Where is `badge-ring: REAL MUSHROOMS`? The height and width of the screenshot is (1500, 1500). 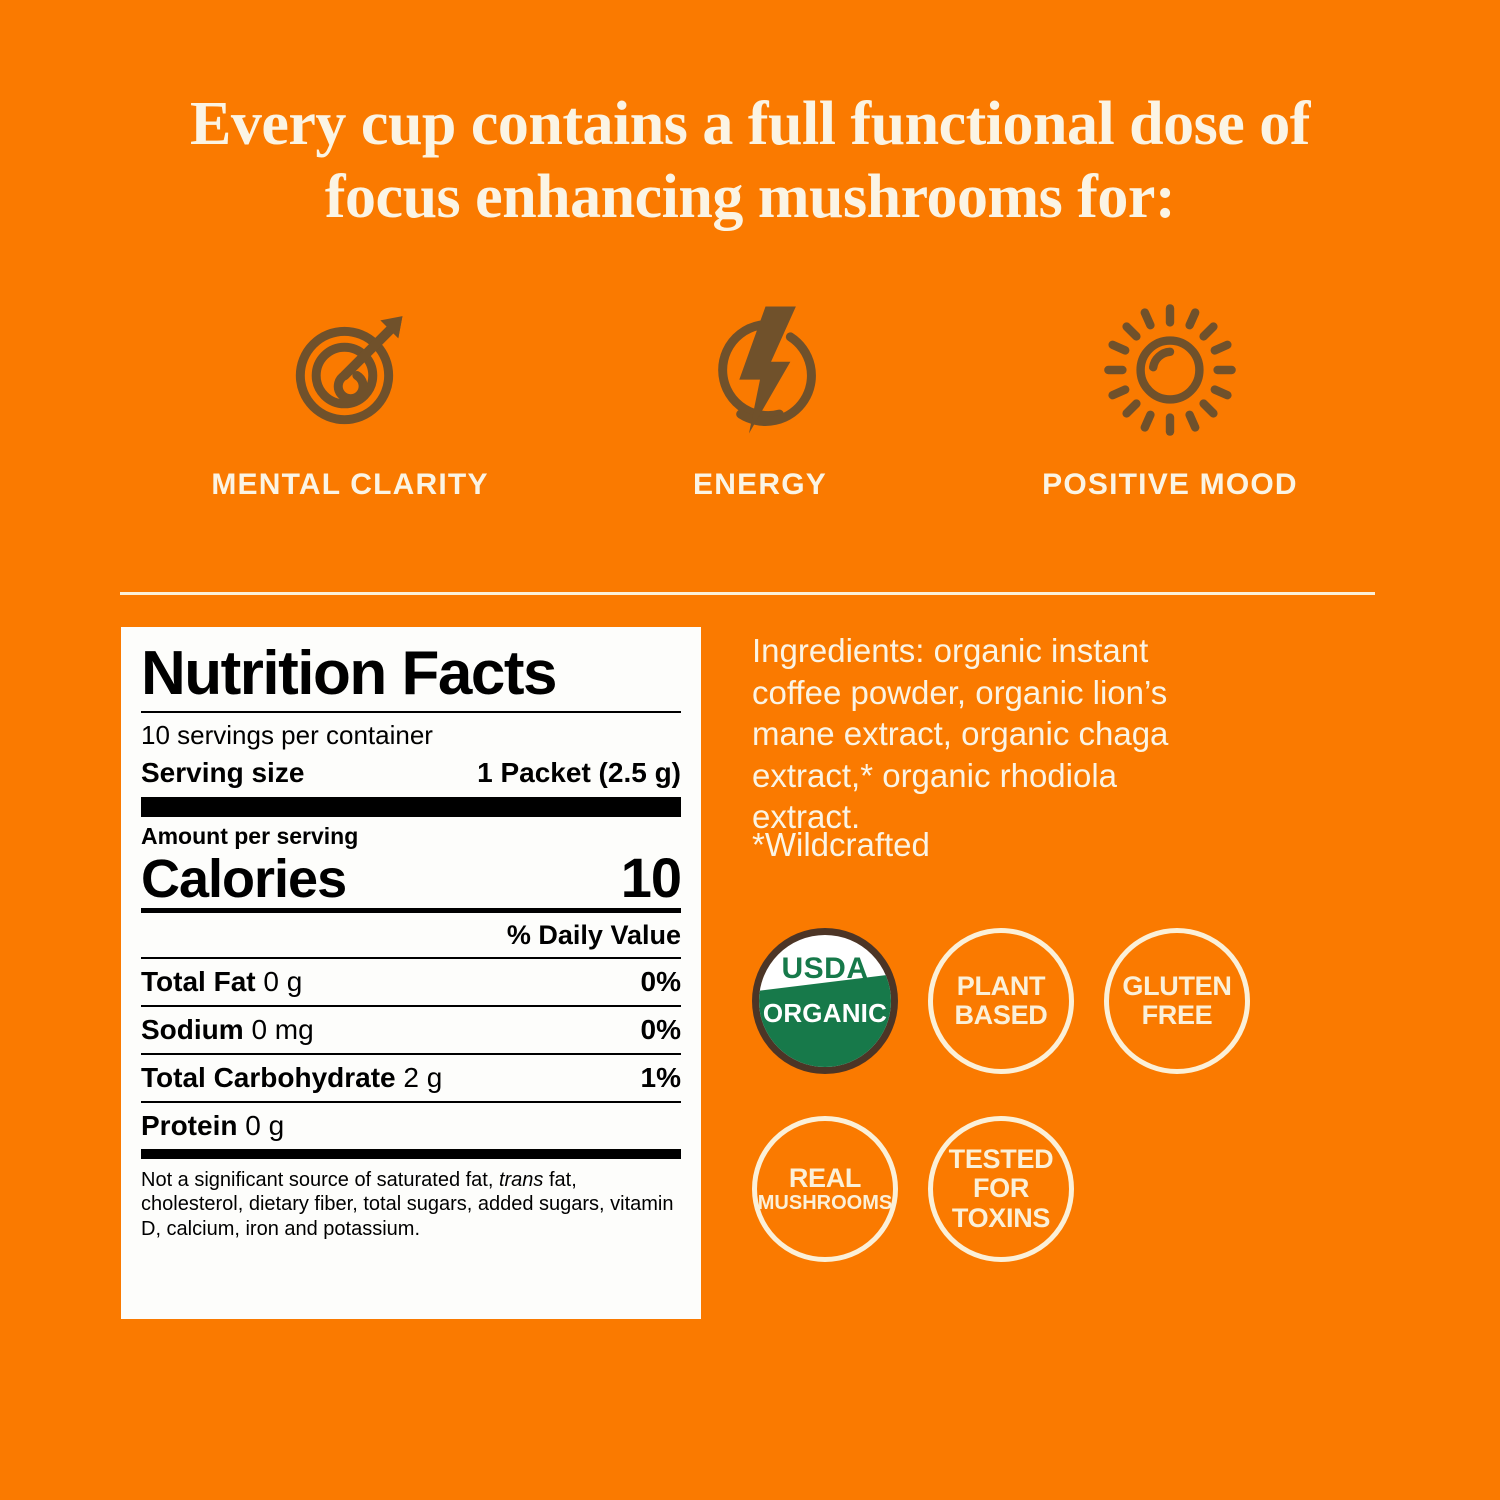
badge-ring: REAL MUSHROOMS is located at coordinates (825, 1189).